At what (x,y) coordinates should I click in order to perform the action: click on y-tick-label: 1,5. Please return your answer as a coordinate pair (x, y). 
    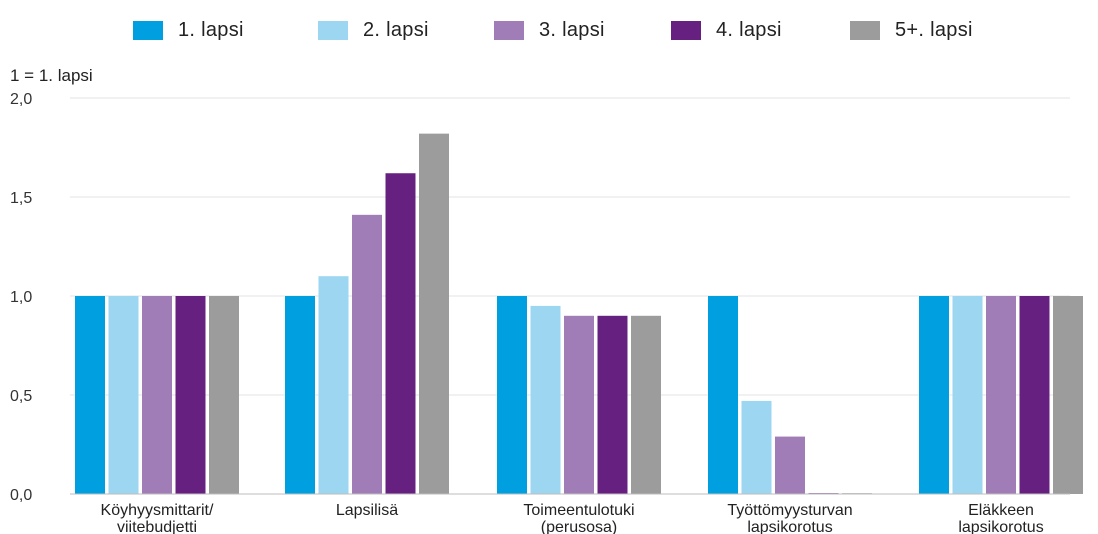
    Looking at the image, I should click on (21, 198).